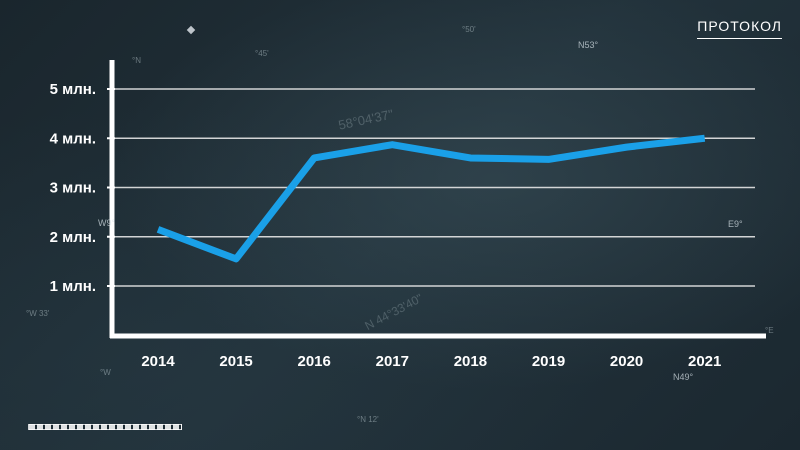  I want to click on x-tick-label: 2018, so click(470, 361).